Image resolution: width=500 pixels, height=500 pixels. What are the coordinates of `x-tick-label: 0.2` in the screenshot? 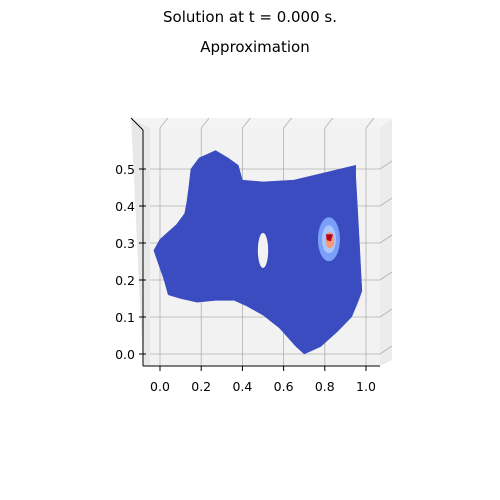 It's located at (201, 386).